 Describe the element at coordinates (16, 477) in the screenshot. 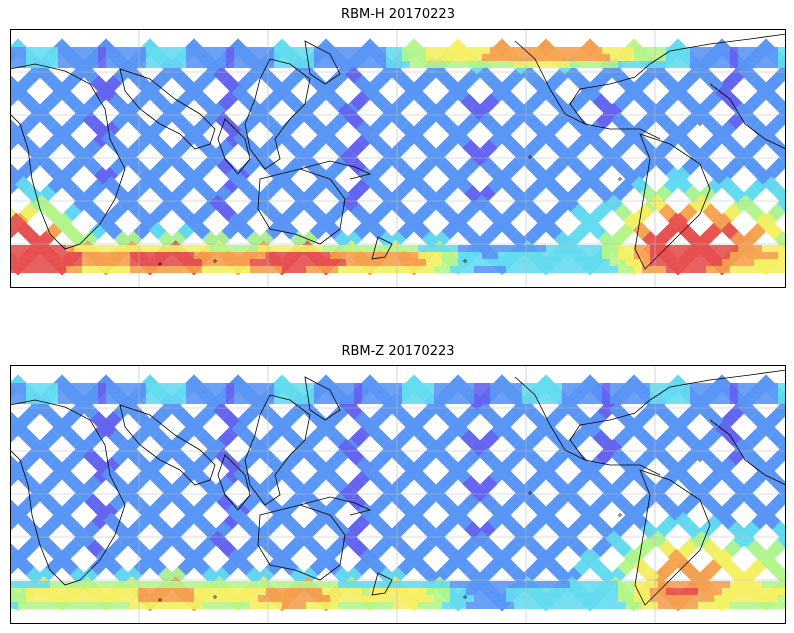

I see `swath-segment` at that location.